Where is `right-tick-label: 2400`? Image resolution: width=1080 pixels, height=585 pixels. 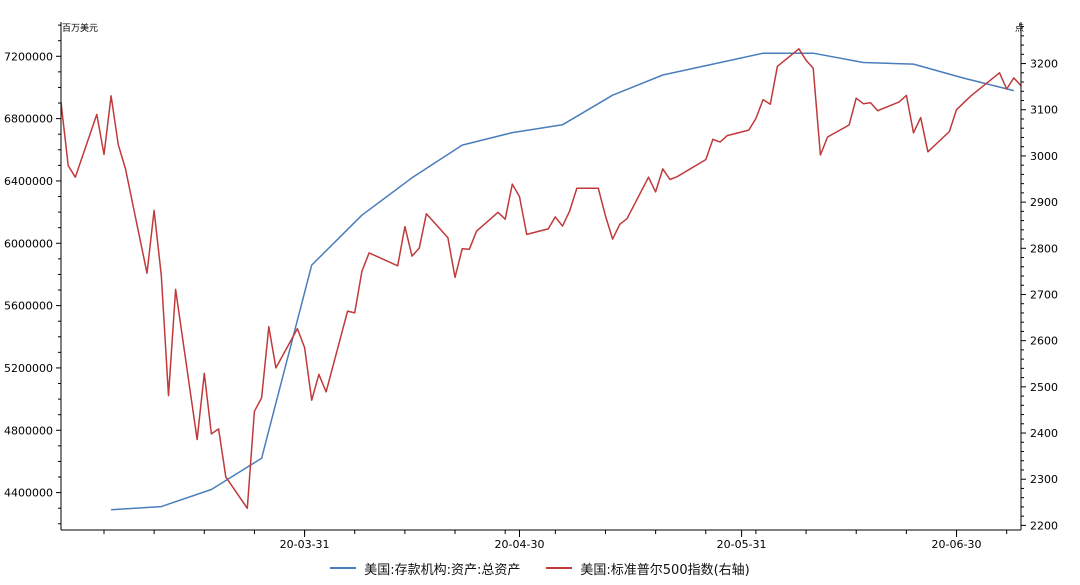
right-tick-label: 2400 is located at coordinates (1044, 433).